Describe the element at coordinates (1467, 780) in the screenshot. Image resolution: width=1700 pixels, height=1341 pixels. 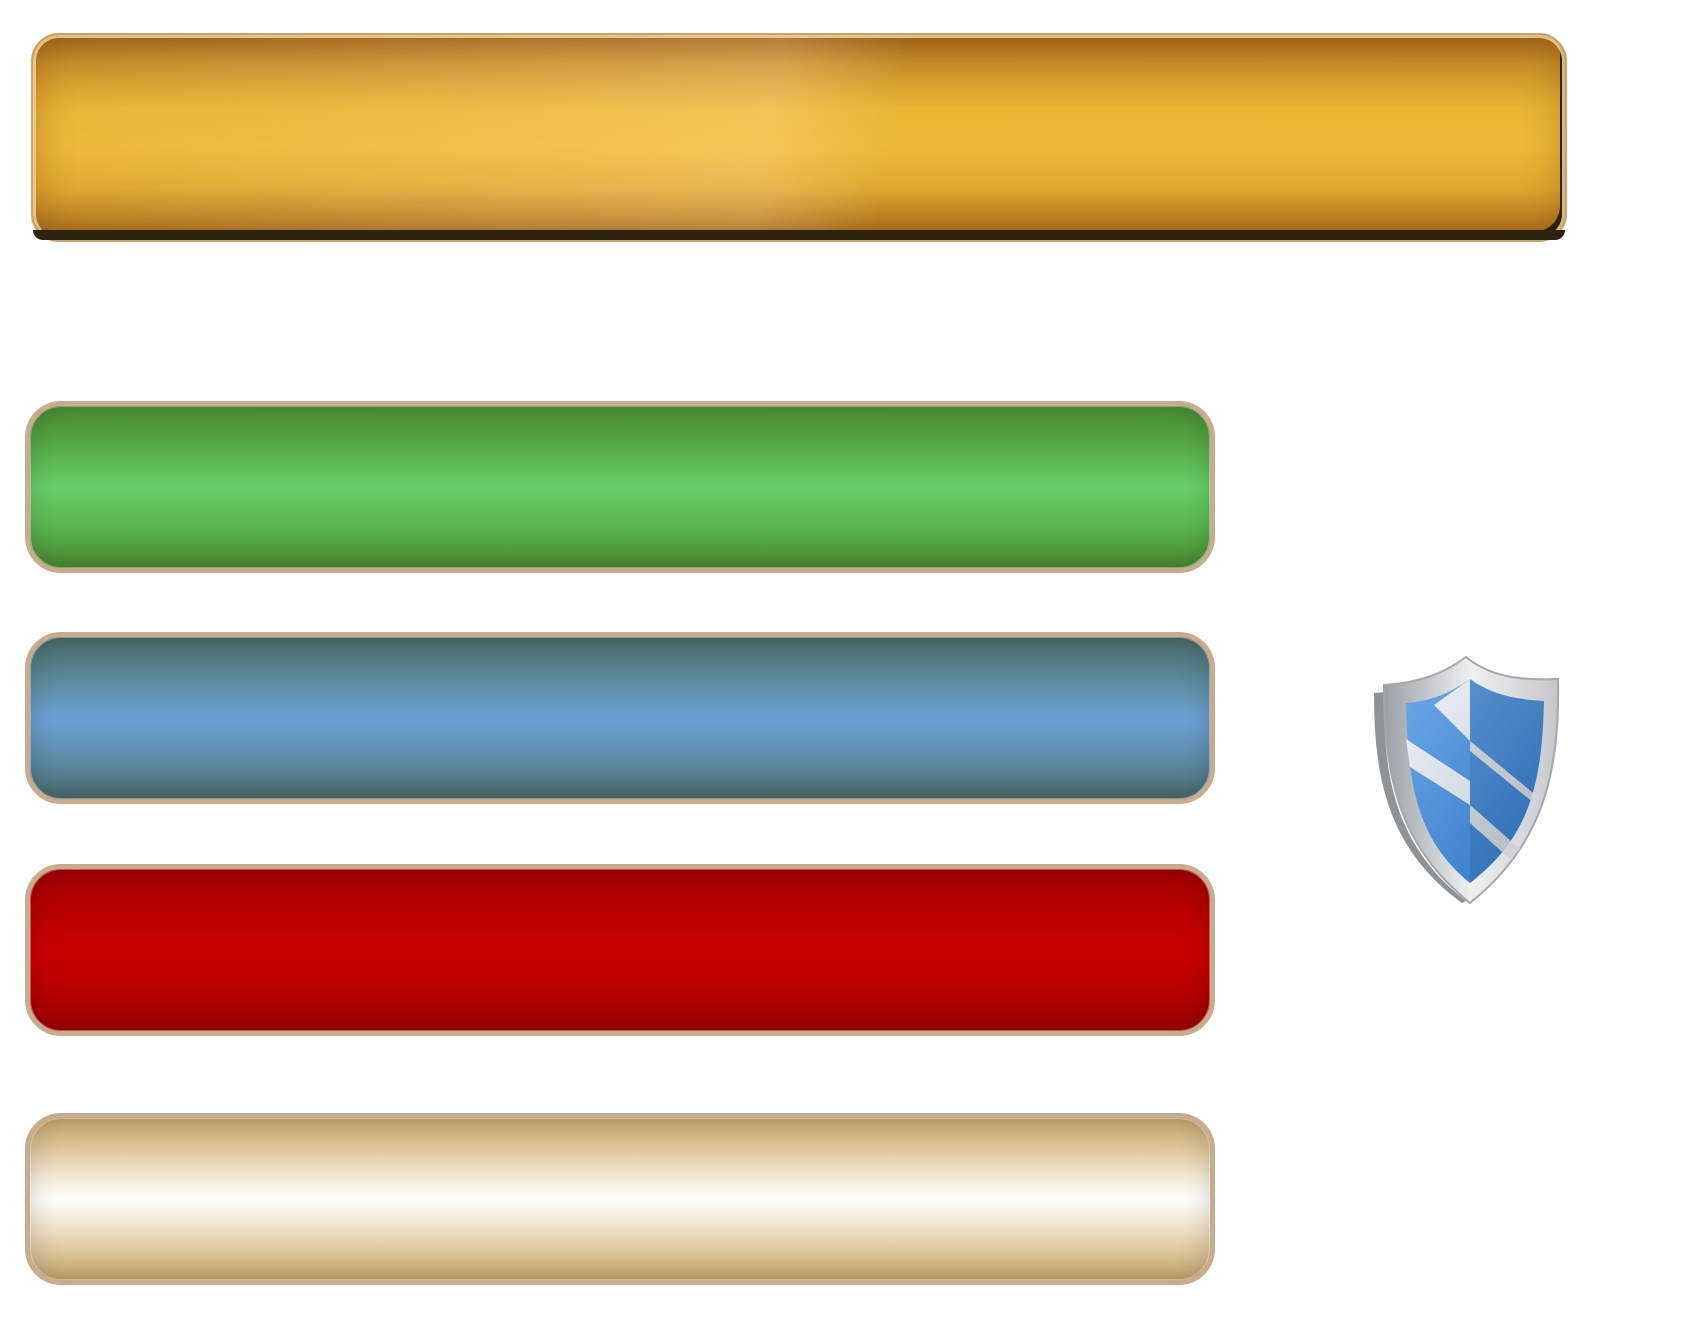
I see `shield-icon` at that location.